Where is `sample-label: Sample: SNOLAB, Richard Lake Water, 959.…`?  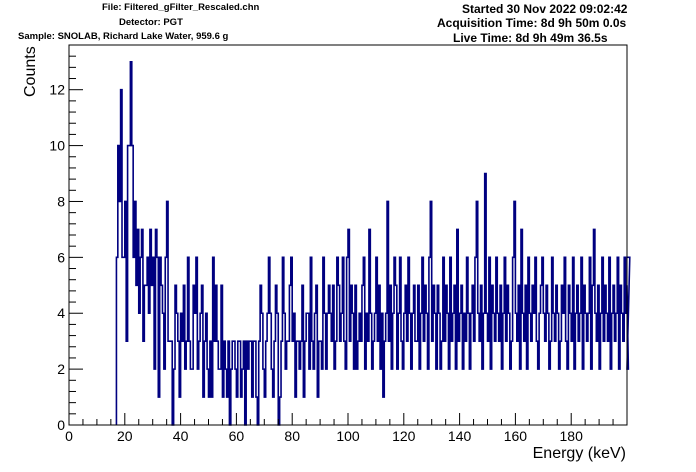 sample-label: Sample: SNOLAB, Richard Lake Water, 959.… is located at coordinates (123, 36).